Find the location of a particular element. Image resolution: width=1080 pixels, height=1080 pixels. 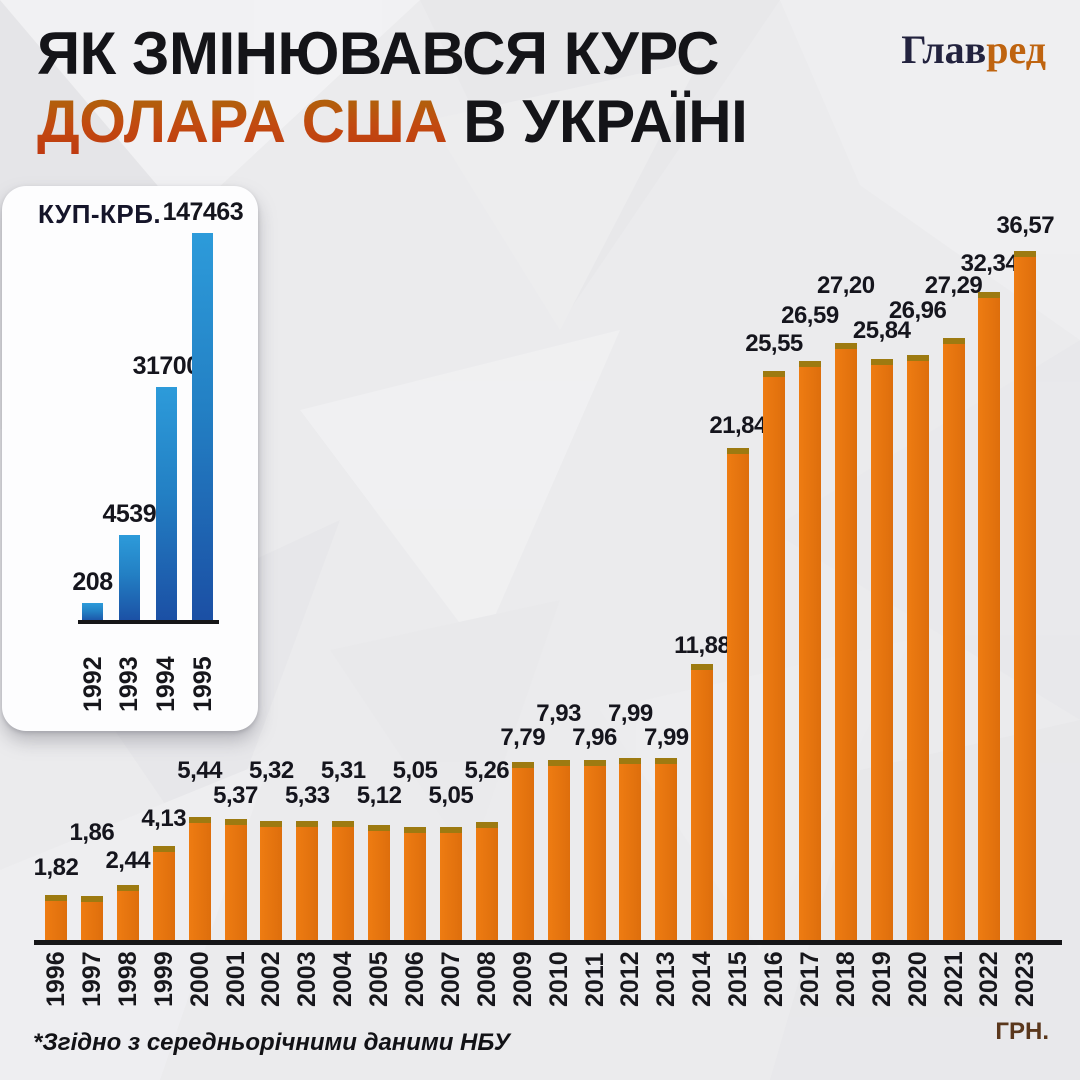

year-label-2023: 2023 is located at coordinates (1025, 979).